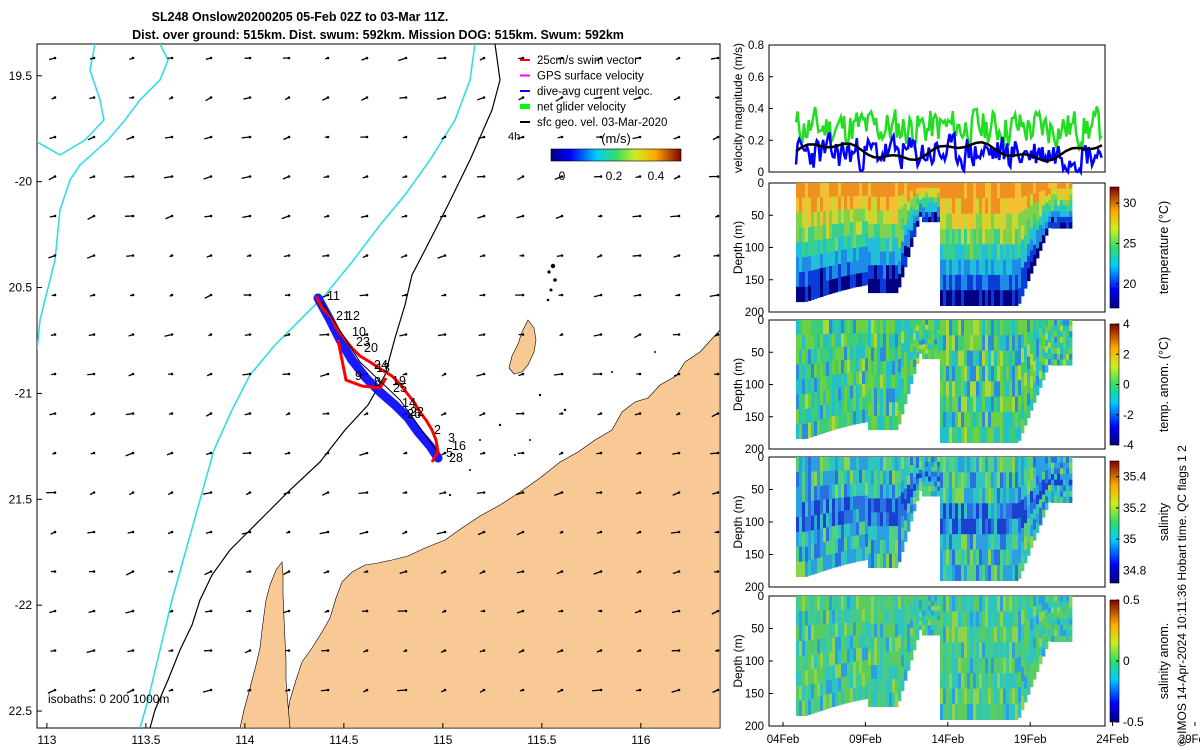  I want to click on colorbar-label: temp. anom. (°C), so click(1164, 384).